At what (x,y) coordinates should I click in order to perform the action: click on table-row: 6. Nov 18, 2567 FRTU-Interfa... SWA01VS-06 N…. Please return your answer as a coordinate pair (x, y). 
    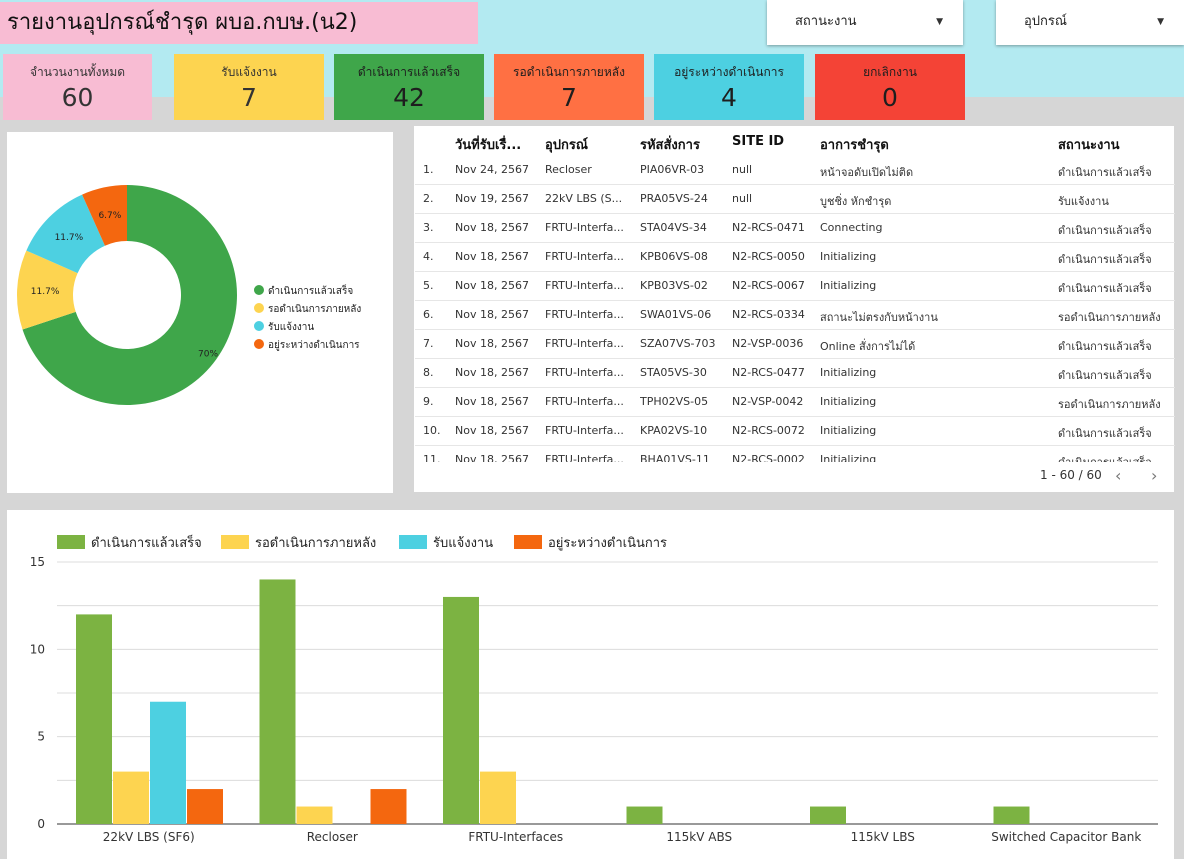
    Looking at the image, I should click on (795, 315).